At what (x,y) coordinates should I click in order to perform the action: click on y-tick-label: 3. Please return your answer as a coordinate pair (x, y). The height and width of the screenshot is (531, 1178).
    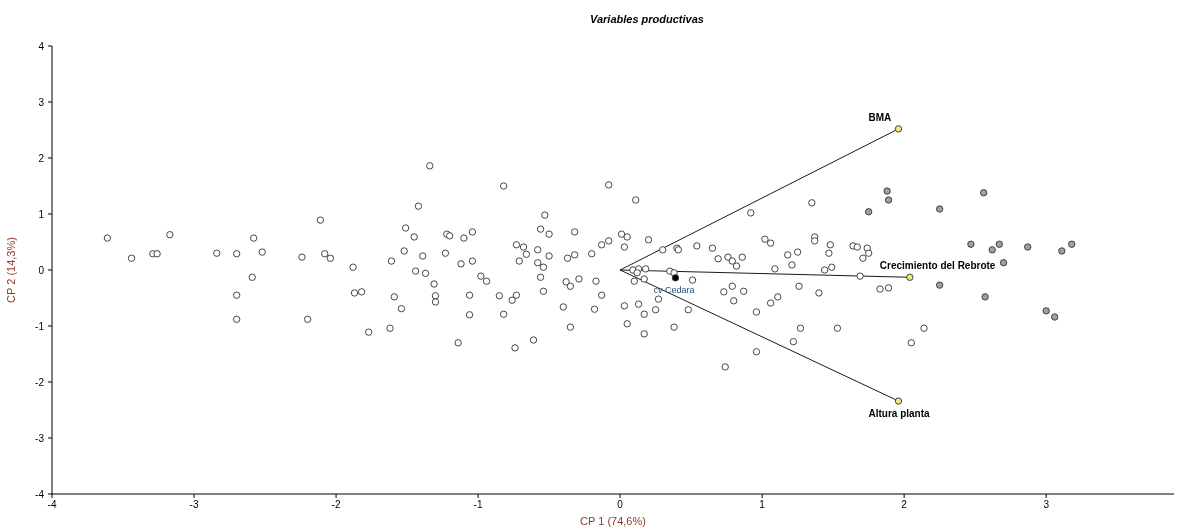
    Looking at the image, I should click on (41, 102).